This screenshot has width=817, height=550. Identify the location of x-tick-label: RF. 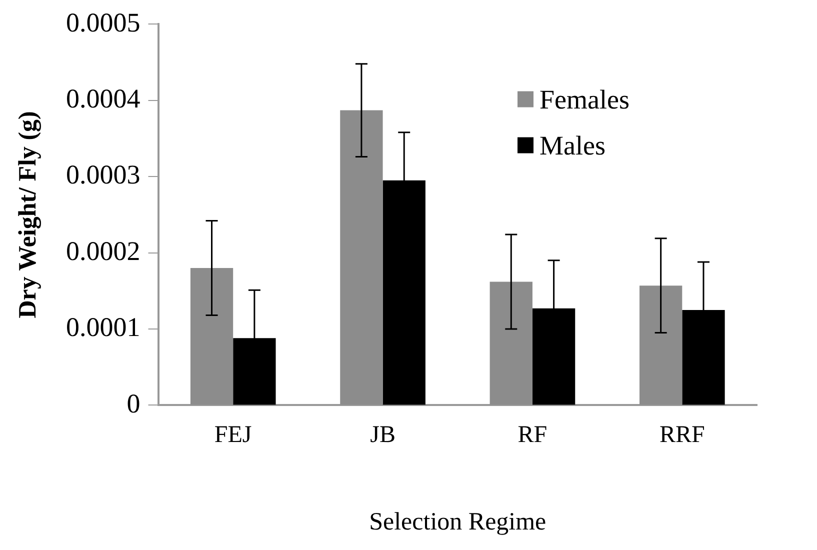
(533, 435).